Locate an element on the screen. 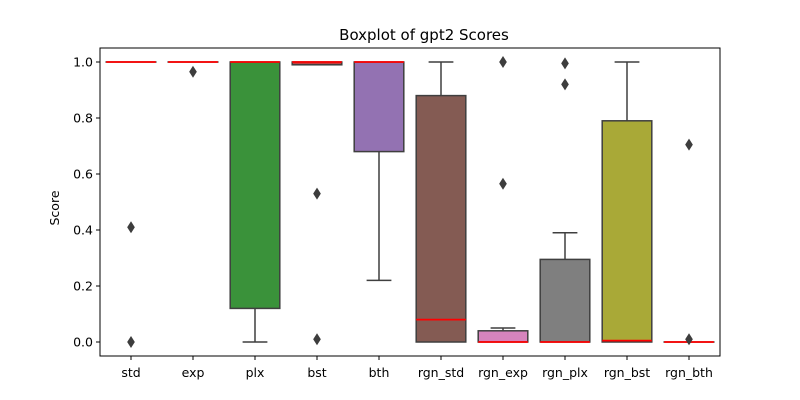 The height and width of the screenshot is (400, 800). x-tick-label: rgn_plx is located at coordinates (565, 372).